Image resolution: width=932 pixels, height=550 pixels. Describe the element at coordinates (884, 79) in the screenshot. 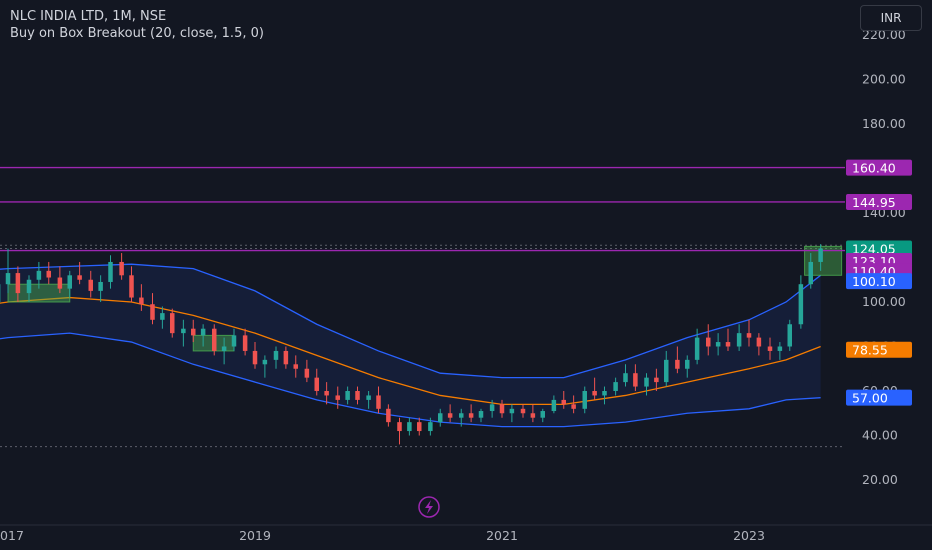

I see `y-tick-label: 200.00` at that location.